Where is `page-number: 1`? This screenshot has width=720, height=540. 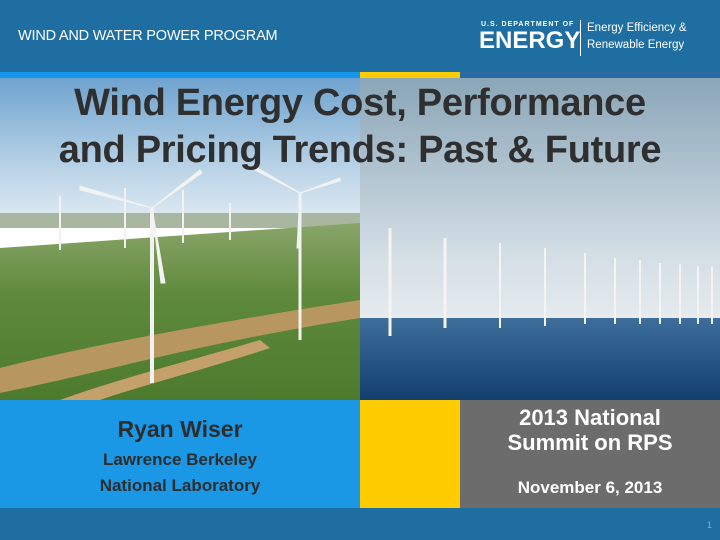
page-number: 1 is located at coordinates (709, 525).